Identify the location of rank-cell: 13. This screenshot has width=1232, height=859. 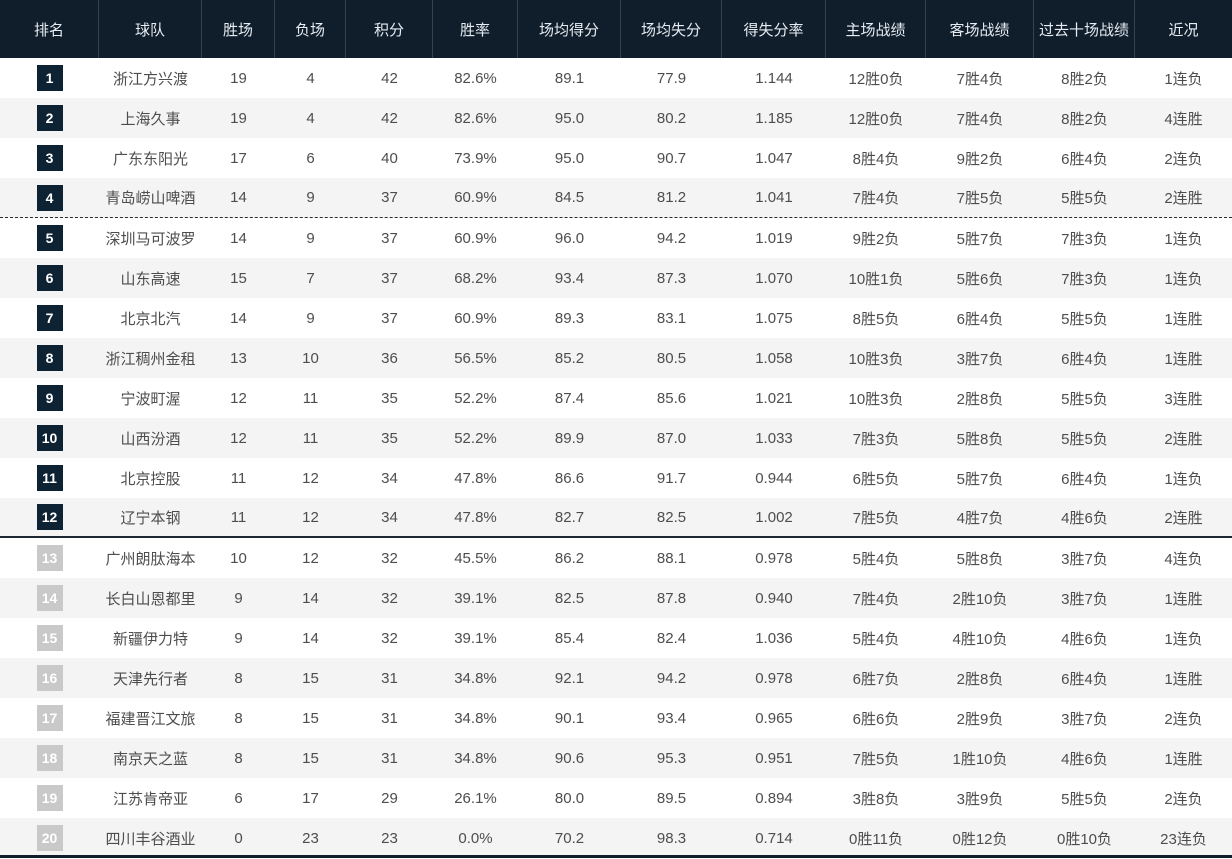
(49, 558).